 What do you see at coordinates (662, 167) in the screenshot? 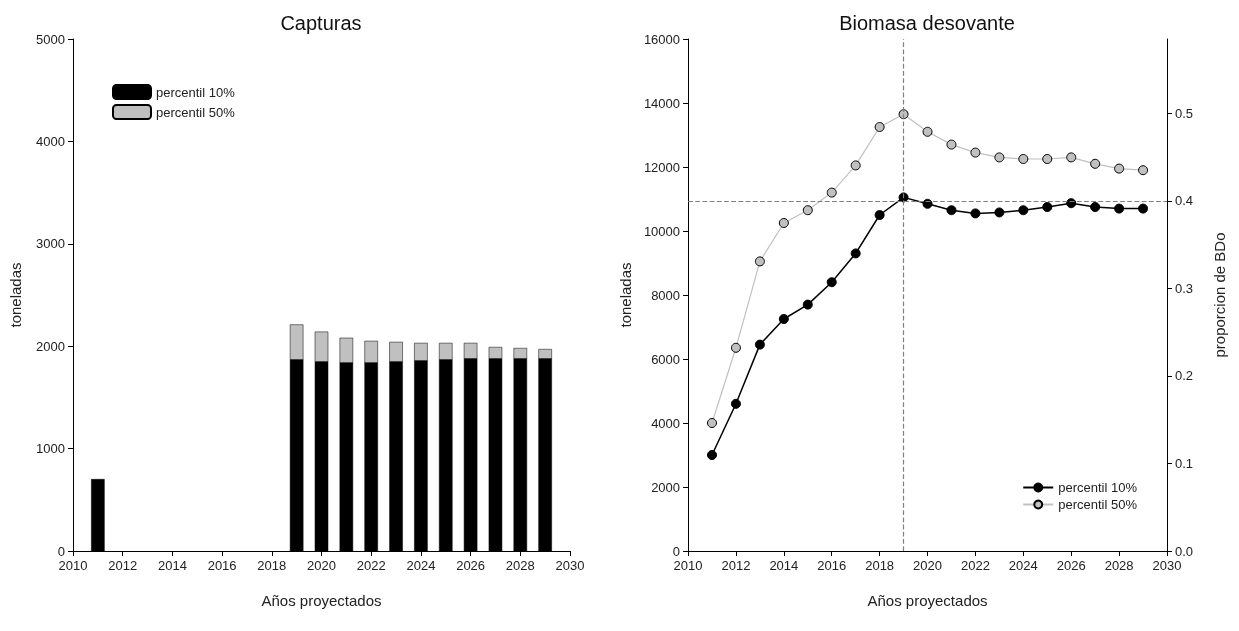
I see `y-tick-label: 12000` at bounding box center [662, 167].